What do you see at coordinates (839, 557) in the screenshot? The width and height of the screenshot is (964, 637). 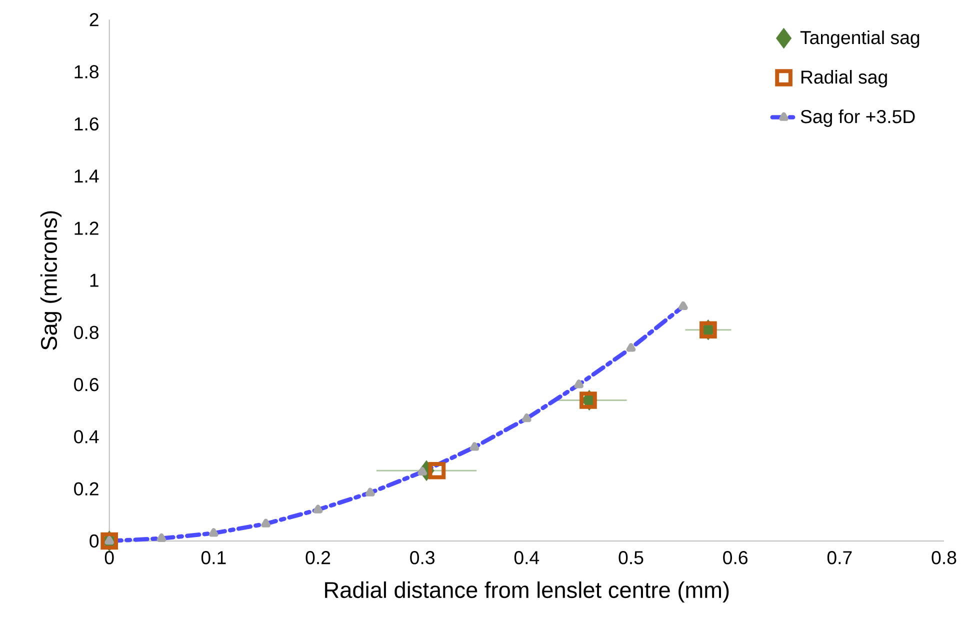 I see `x-tick-label: 0.7` at bounding box center [839, 557].